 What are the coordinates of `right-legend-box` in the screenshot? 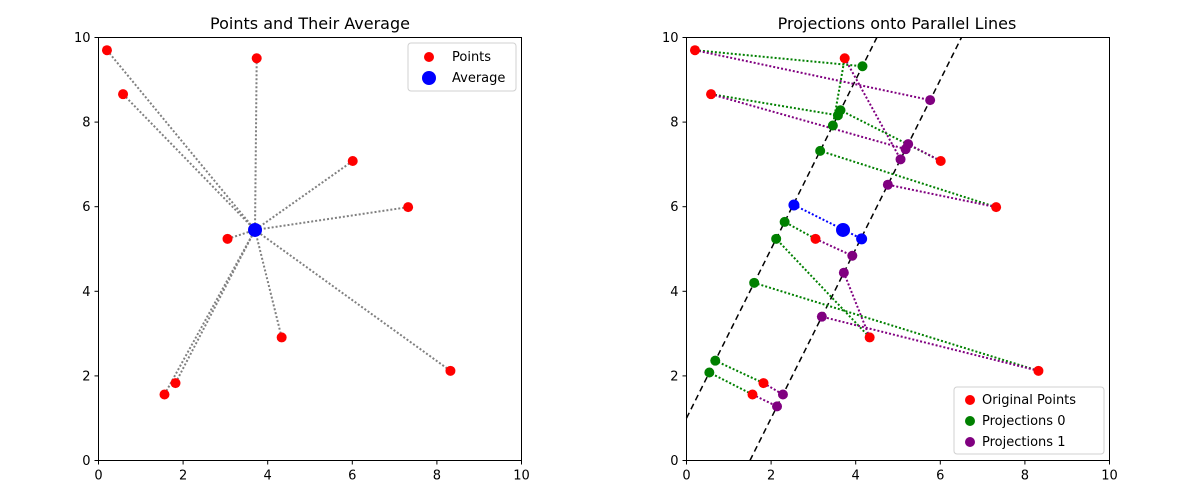 It's located at (1029, 420).